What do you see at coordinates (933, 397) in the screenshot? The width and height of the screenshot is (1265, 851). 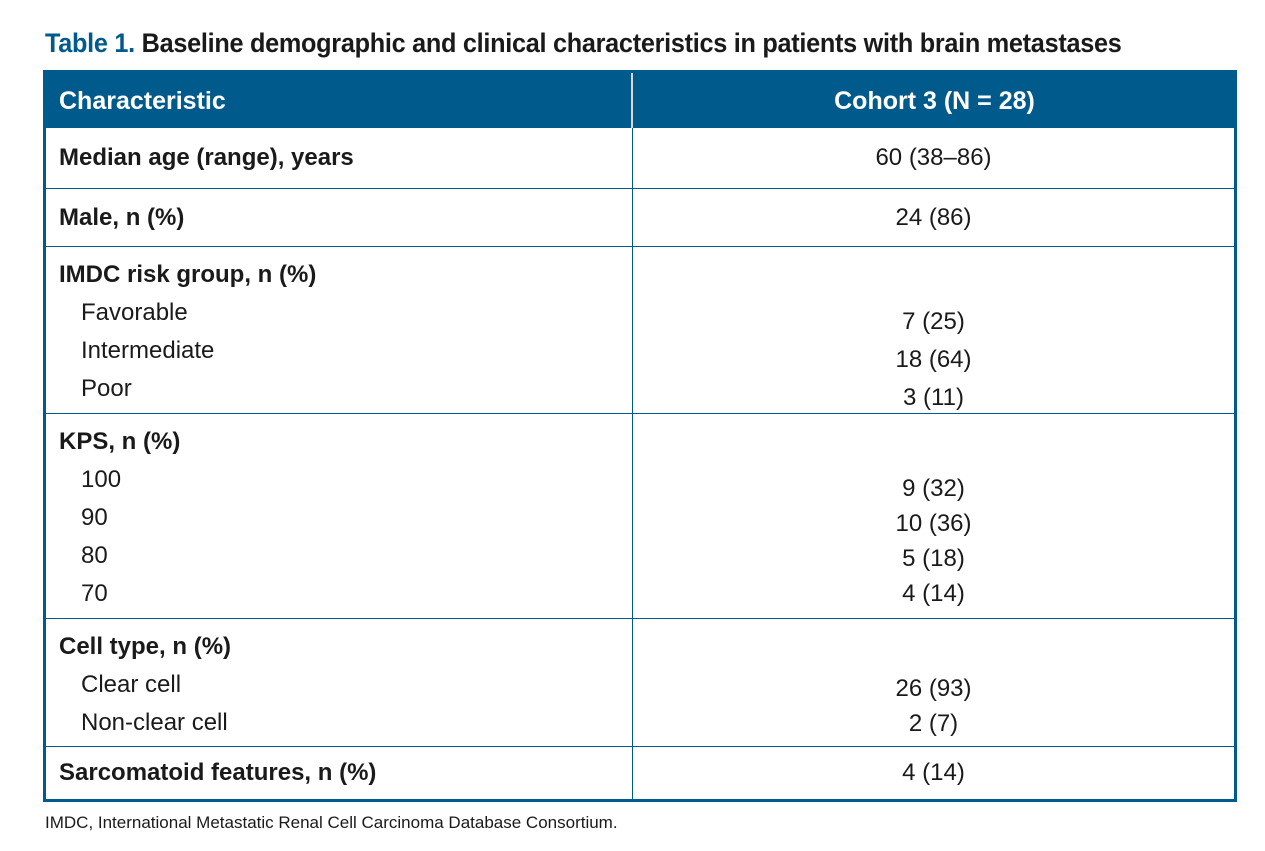 I see `subgroup-value: 3 (11)` at bounding box center [933, 397].